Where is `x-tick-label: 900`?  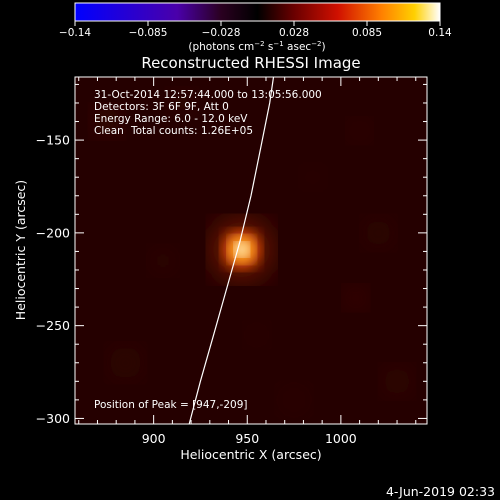
x-tick-label: 900 is located at coordinates (154, 438).